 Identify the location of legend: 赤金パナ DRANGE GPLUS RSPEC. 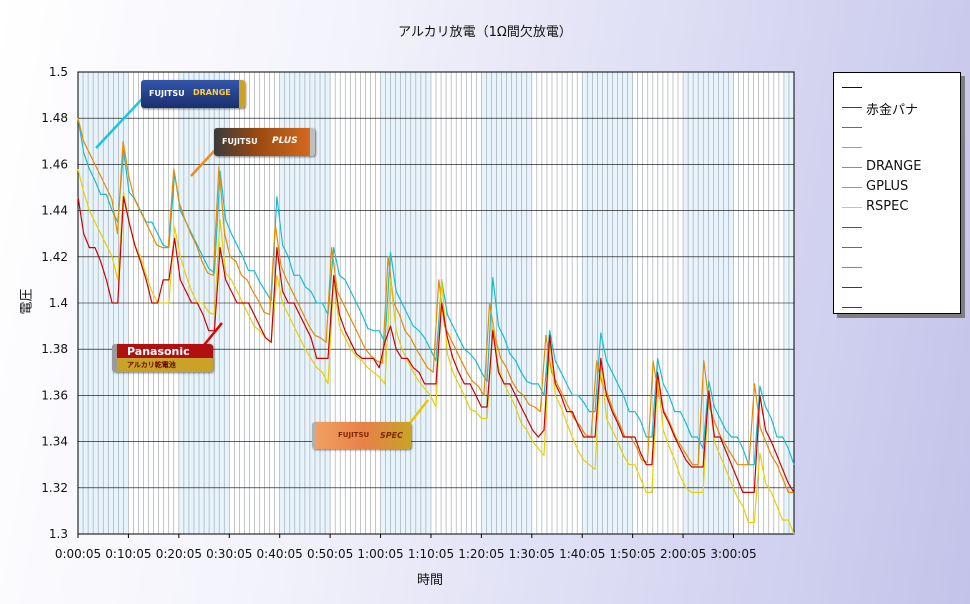
(897, 193).